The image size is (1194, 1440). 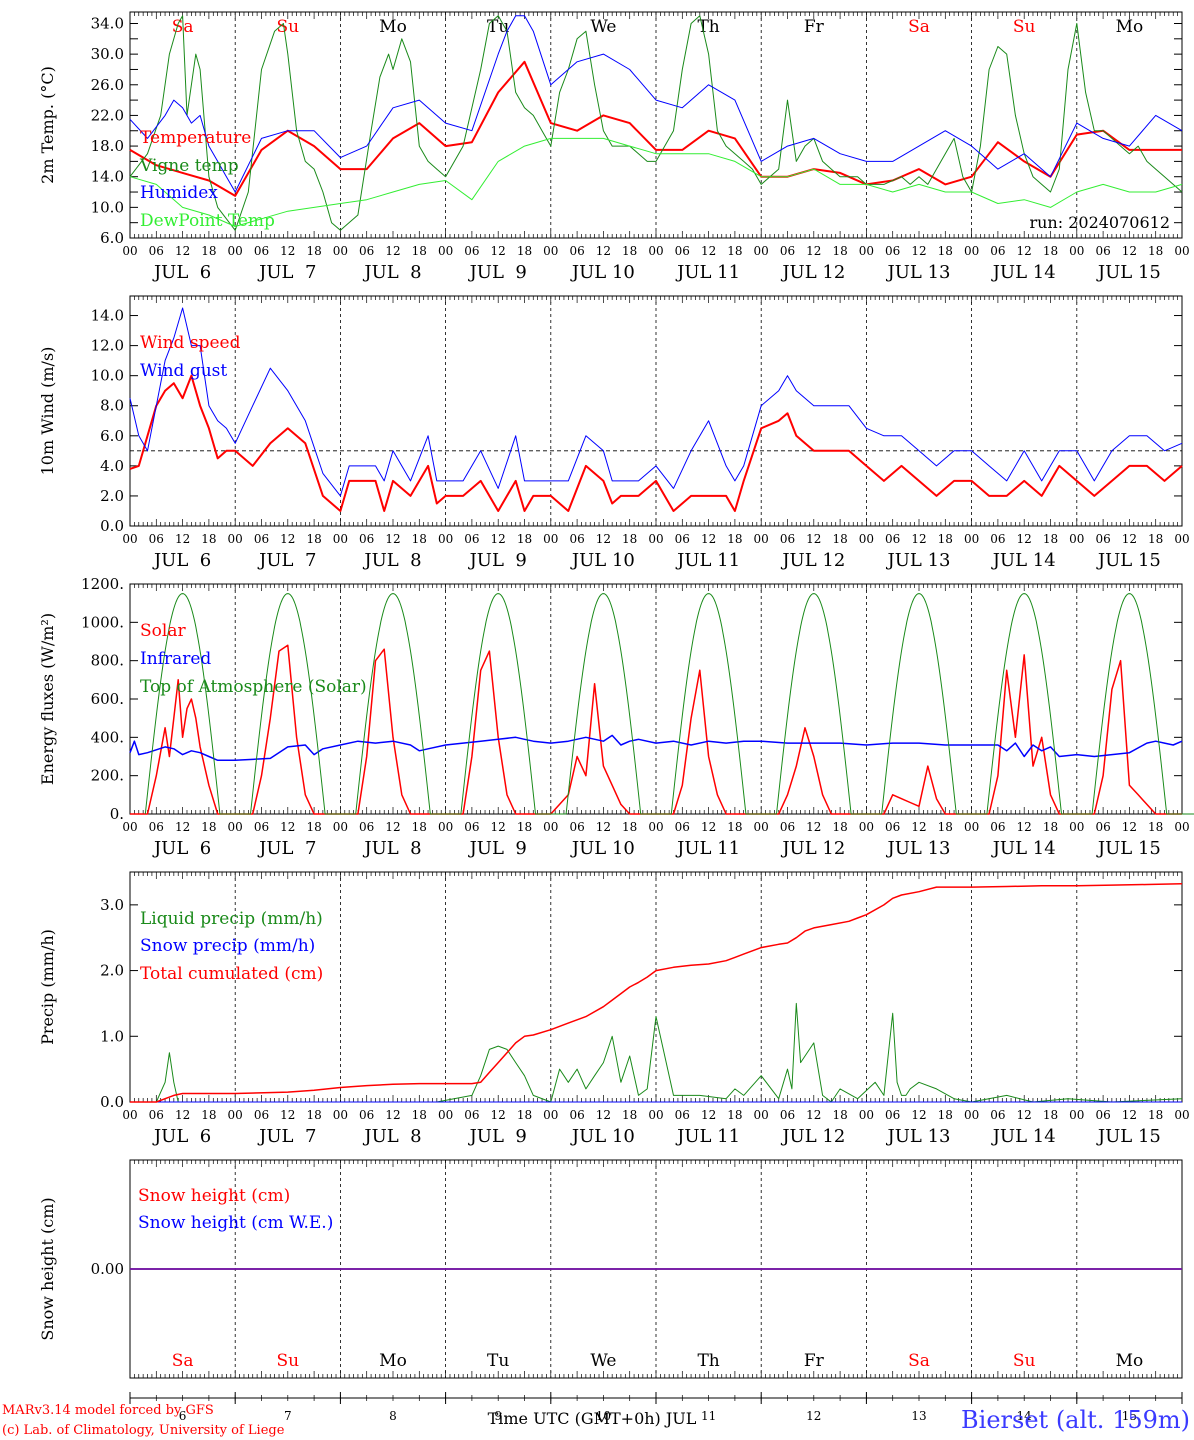 I want to click on day-label: JUL 14, so click(x=1023, y=272).